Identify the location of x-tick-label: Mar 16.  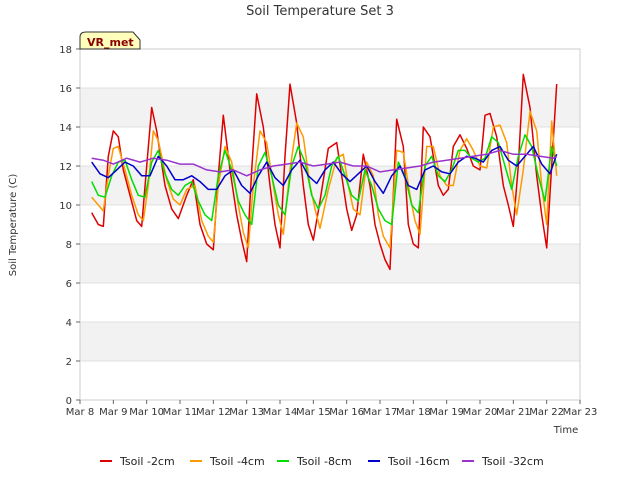
(346, 412).